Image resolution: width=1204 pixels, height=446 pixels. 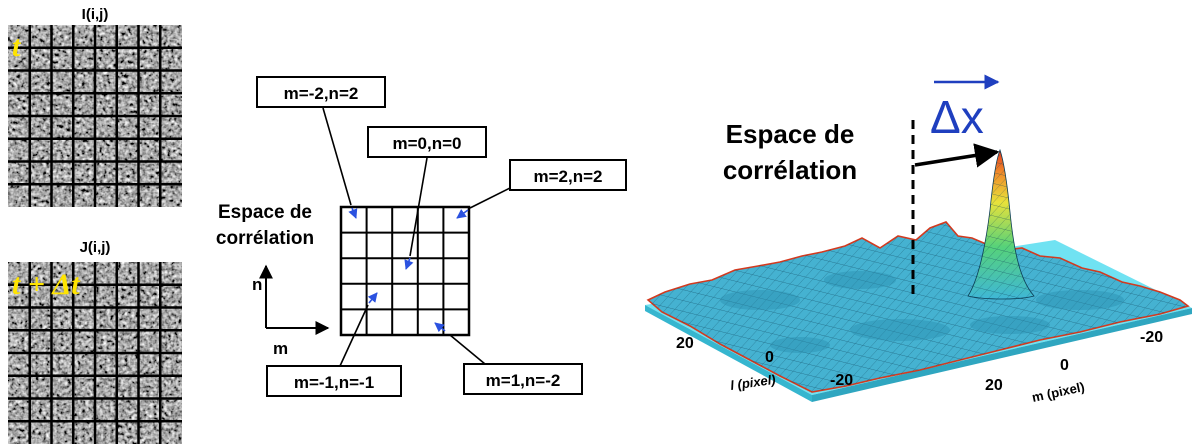 I want to click on surface-base-edge-left, so click(x=728, y=353).